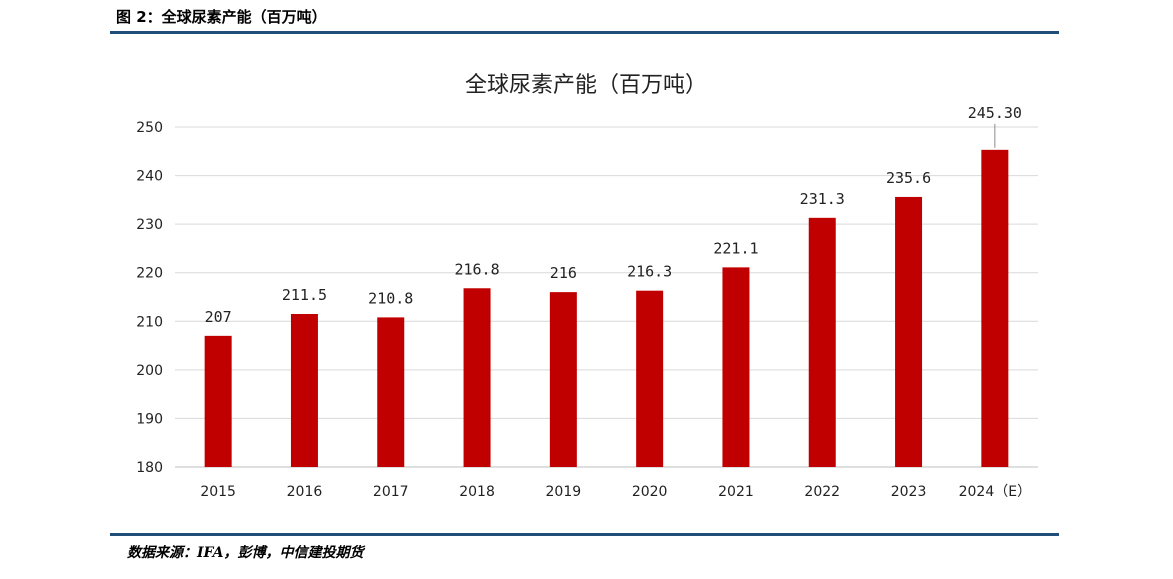 The width and height of the screenshot is (1173, 579). Describe the element at coordinates (390, 298) in the screenshot. I see `data-label: 210.8` at that location.